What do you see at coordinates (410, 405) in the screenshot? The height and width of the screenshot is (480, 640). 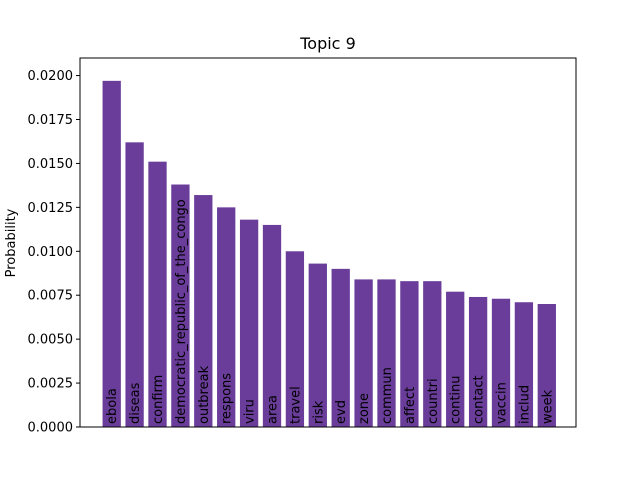 I see `bar-label-affect: affect` at bounding box center [410, 405].